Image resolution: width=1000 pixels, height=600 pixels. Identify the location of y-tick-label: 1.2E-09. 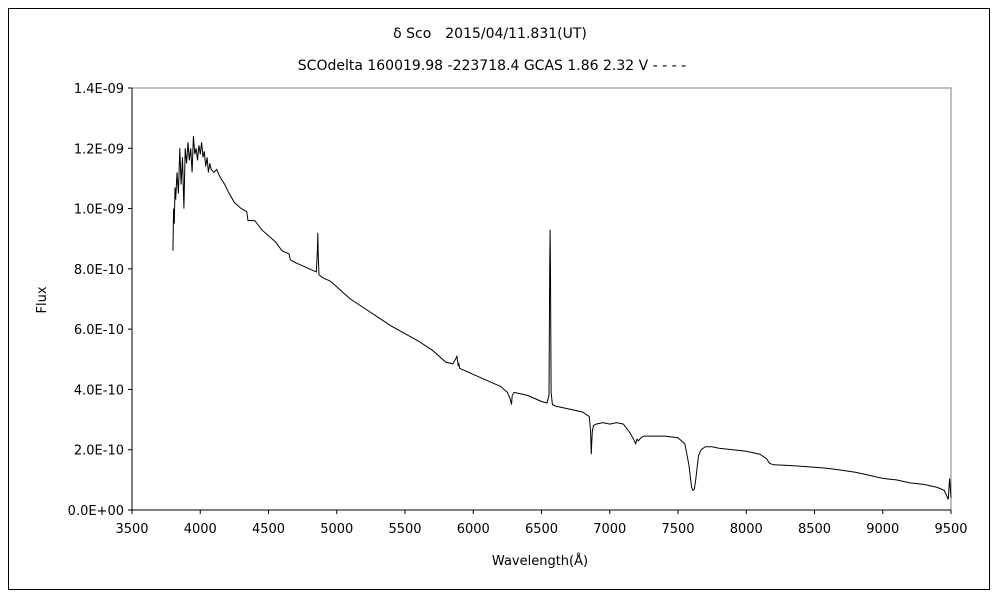
(99, 149).